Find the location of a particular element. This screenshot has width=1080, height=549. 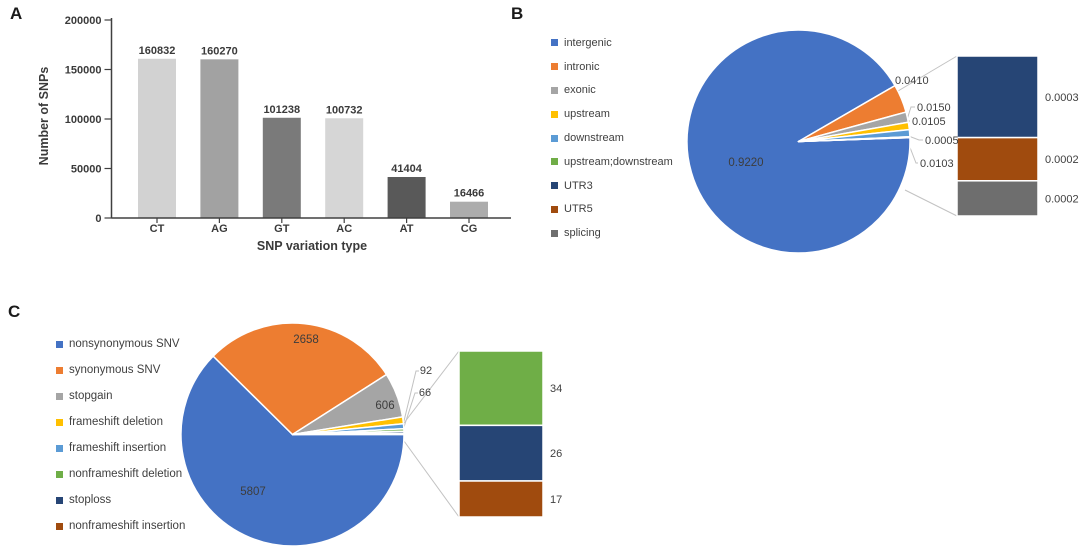

legend-item-frameshift deletion: frameshift deletion is located at coordinates (120, 422).